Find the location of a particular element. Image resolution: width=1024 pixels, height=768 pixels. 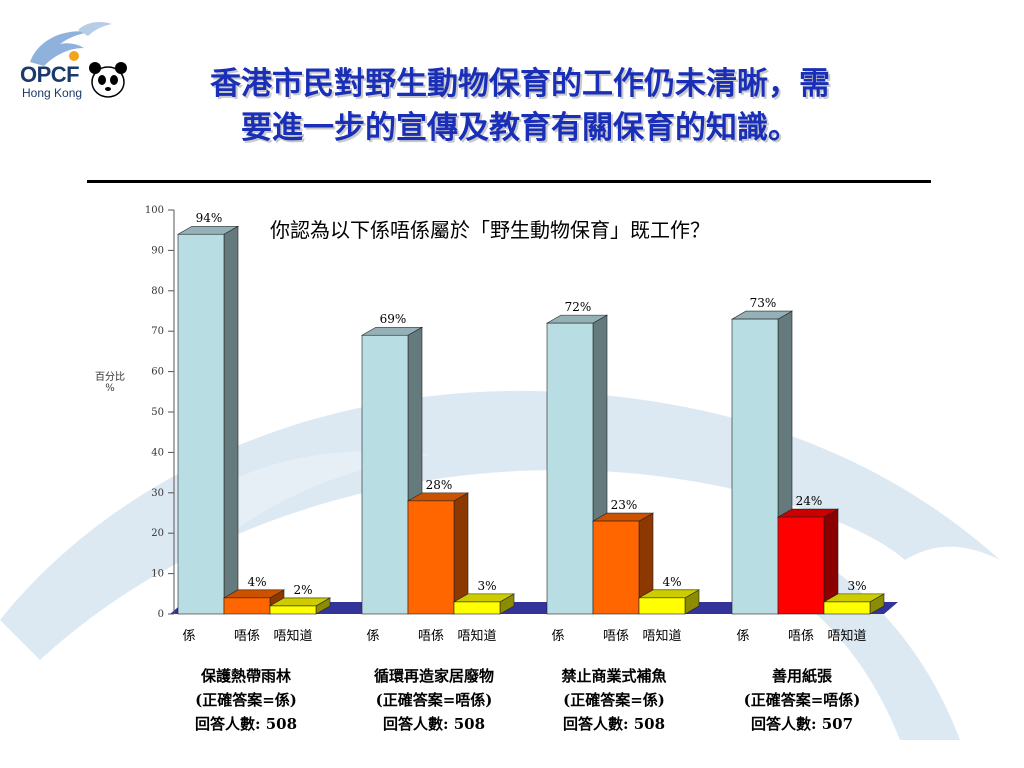

data-label: 94% is located at coordinates (209, 218).